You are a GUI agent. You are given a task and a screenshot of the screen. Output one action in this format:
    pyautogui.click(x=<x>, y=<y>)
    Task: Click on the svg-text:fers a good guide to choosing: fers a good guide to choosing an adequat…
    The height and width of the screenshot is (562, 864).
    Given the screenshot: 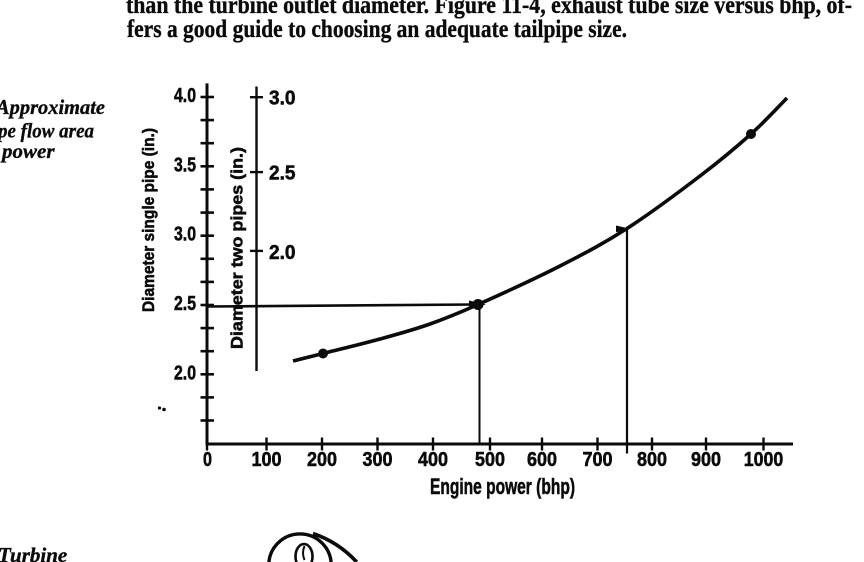 What is the action you would take?
    pyautogui.click(x=377, y=29)
    